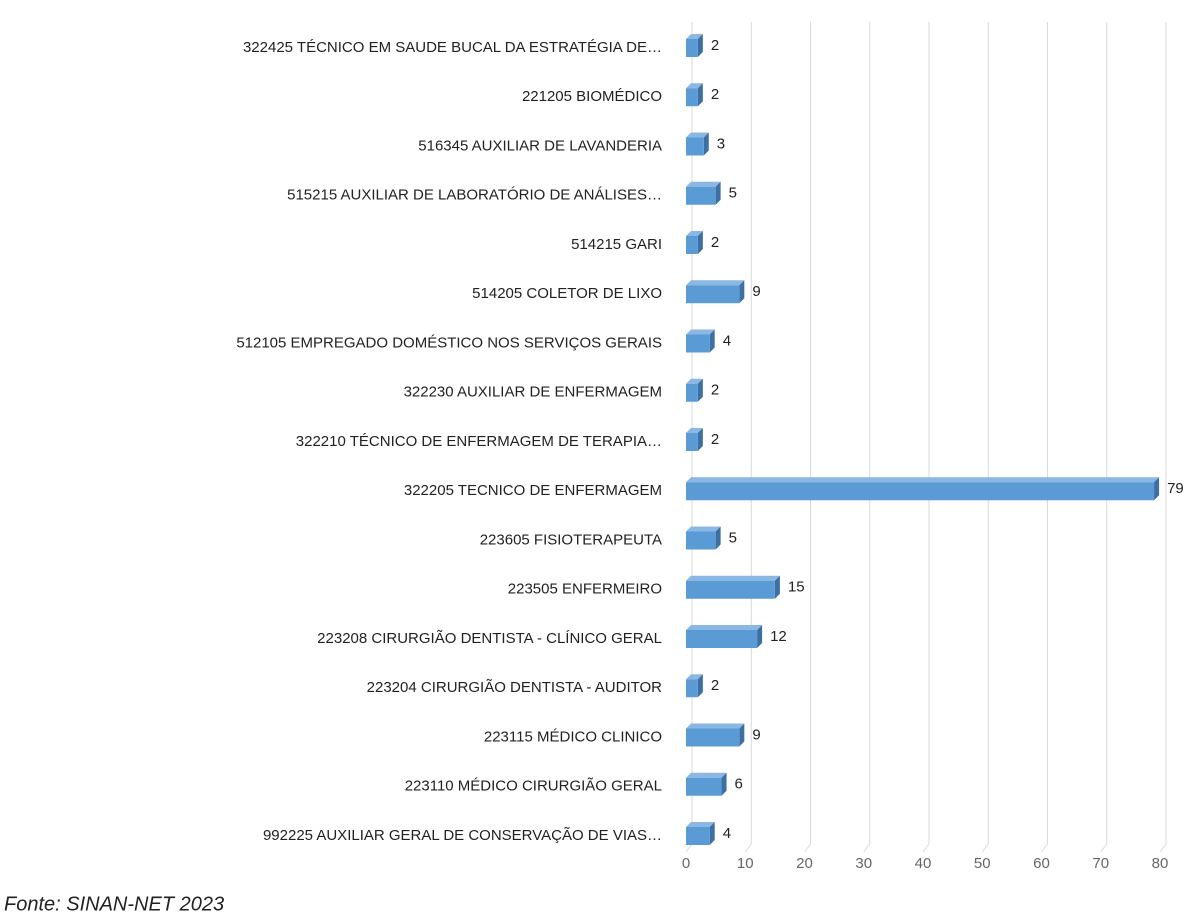 The height and width of the screenshot is (915, 1196). I want to click on value-label: 15, so click(796, 587).